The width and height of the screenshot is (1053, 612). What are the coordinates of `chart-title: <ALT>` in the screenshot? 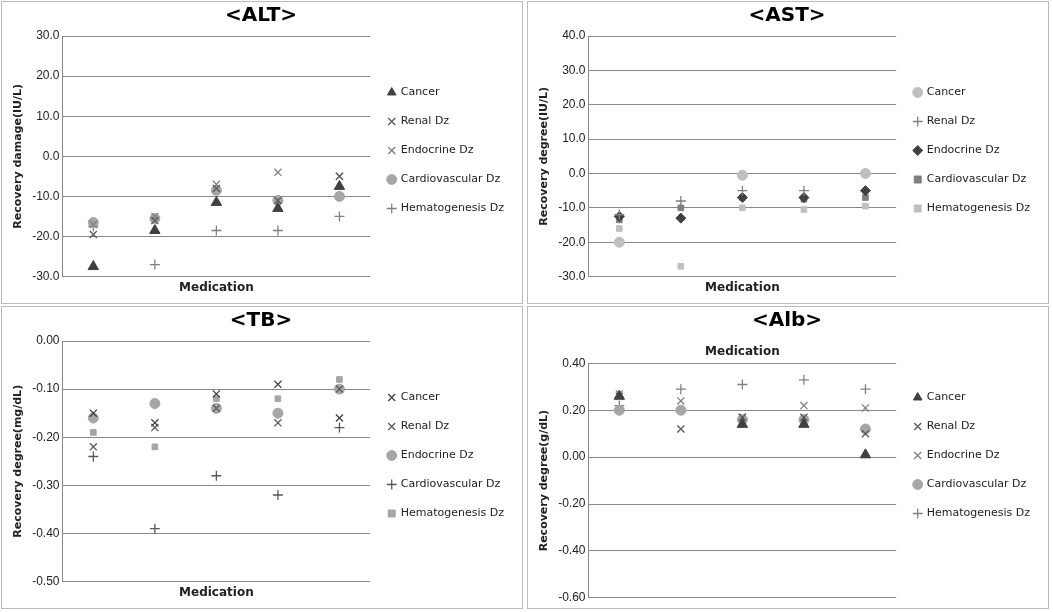 It's located at (261, 14).